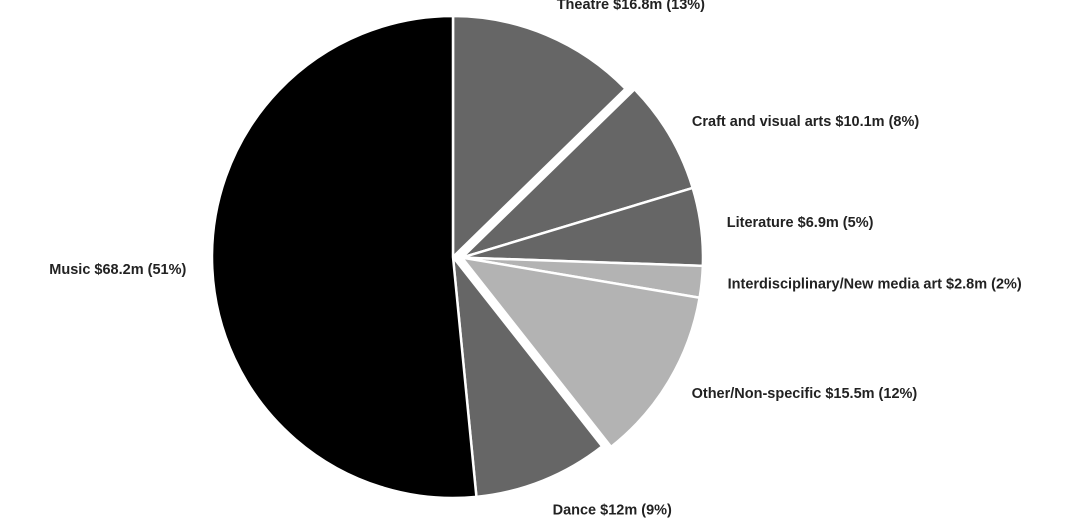  I want to click on slice-label: Craft and visual arts $10.1m (8%), so click(805, 122).